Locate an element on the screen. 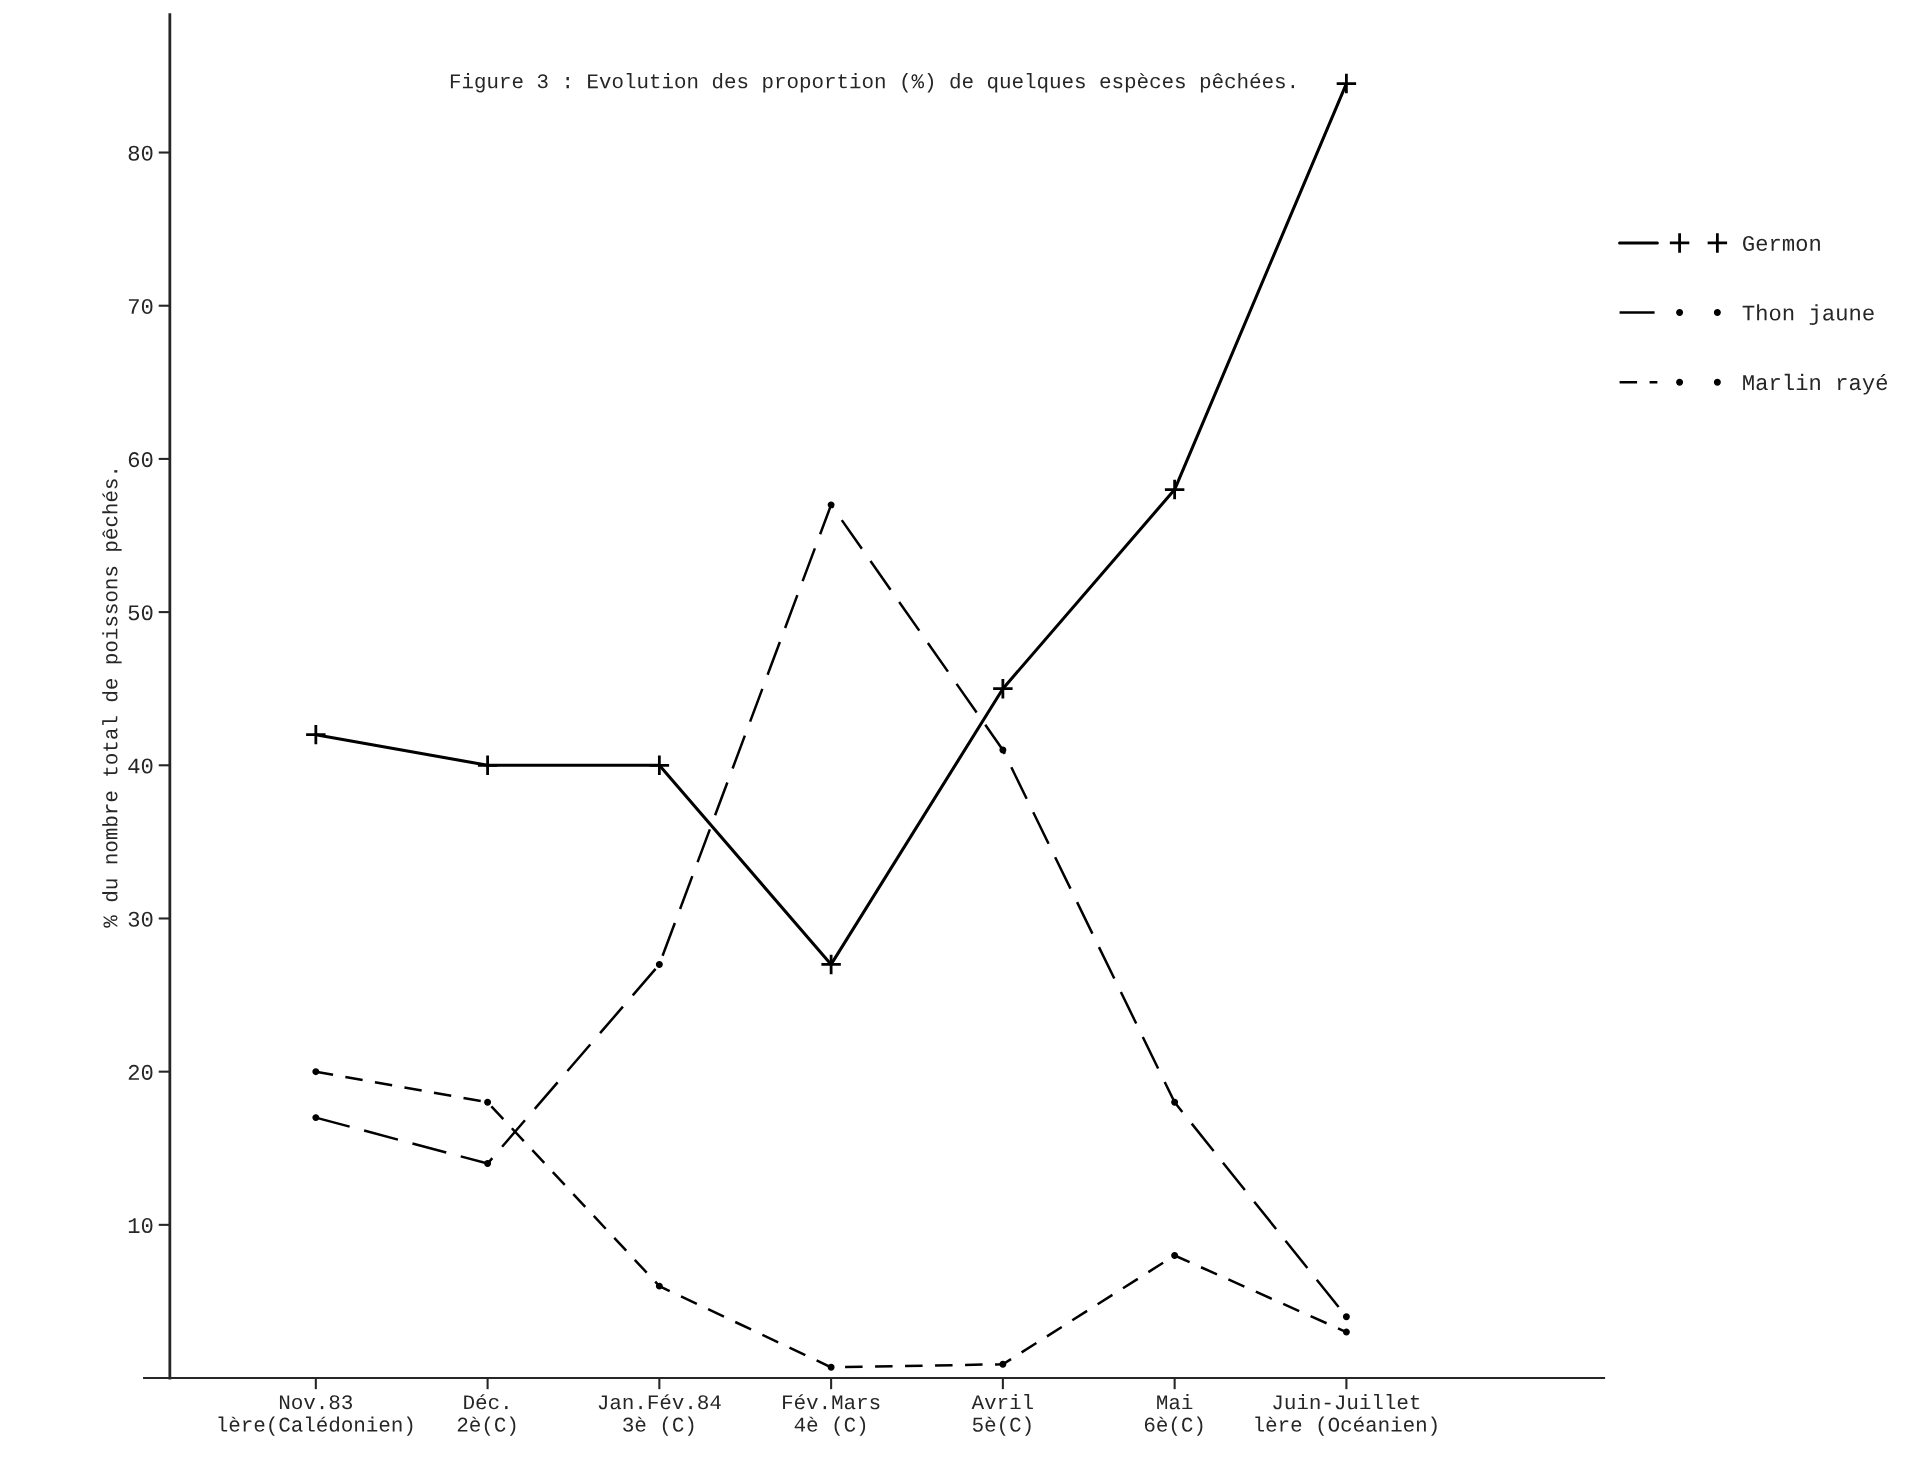 The height and width of the screenshot is (1466, 1921). y-tick-label: 20 is located at coordinates (140, 1072).